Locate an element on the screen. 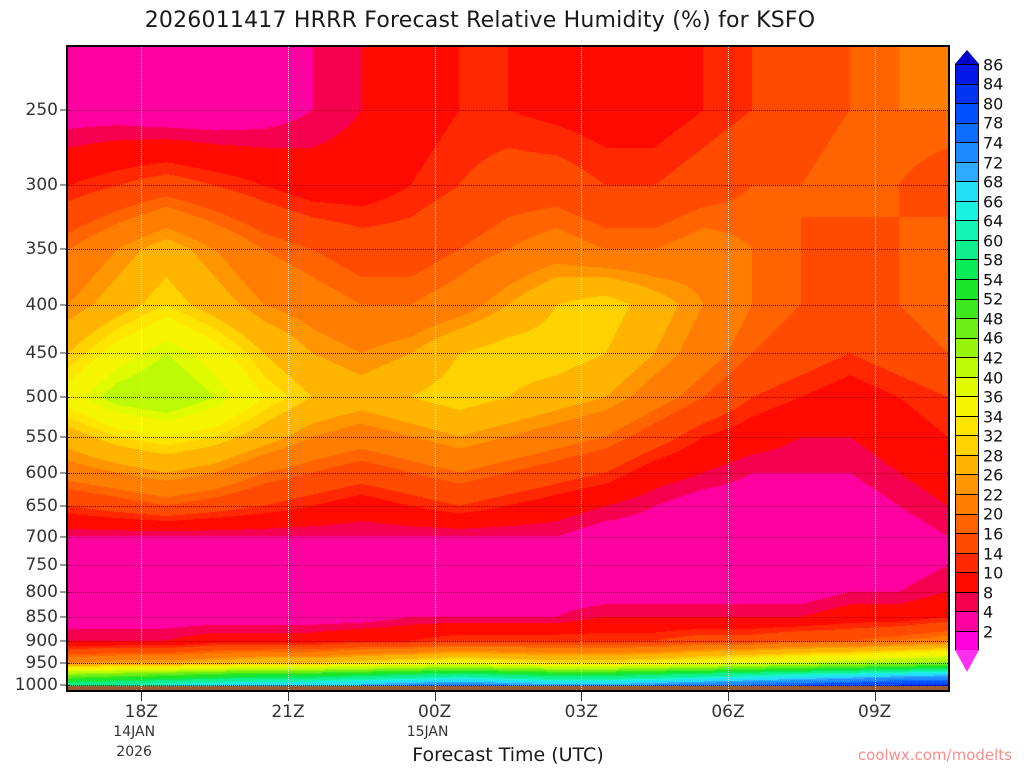  y-axis-tick-label: 400 is located at coordinates (41, 304).